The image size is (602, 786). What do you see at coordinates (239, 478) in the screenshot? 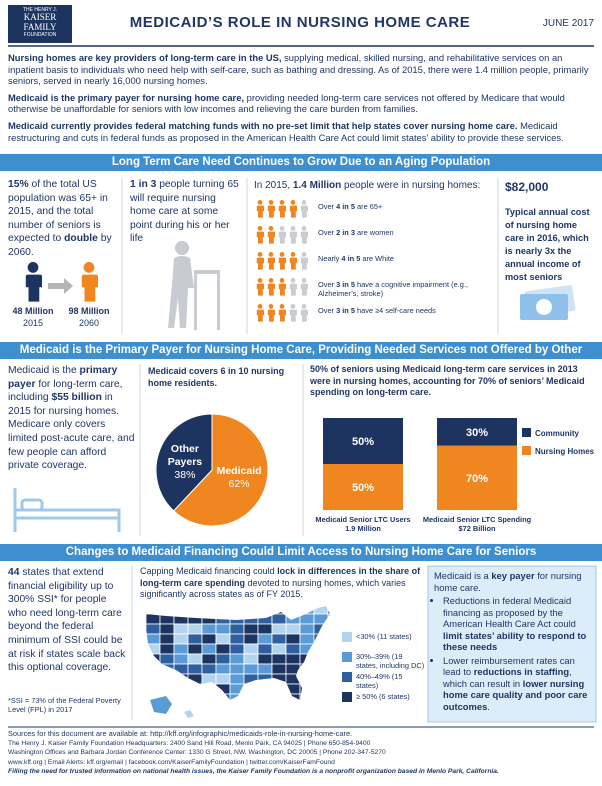
I see `pie-label: Medicaid 62%` at bounding box center [239, 478].